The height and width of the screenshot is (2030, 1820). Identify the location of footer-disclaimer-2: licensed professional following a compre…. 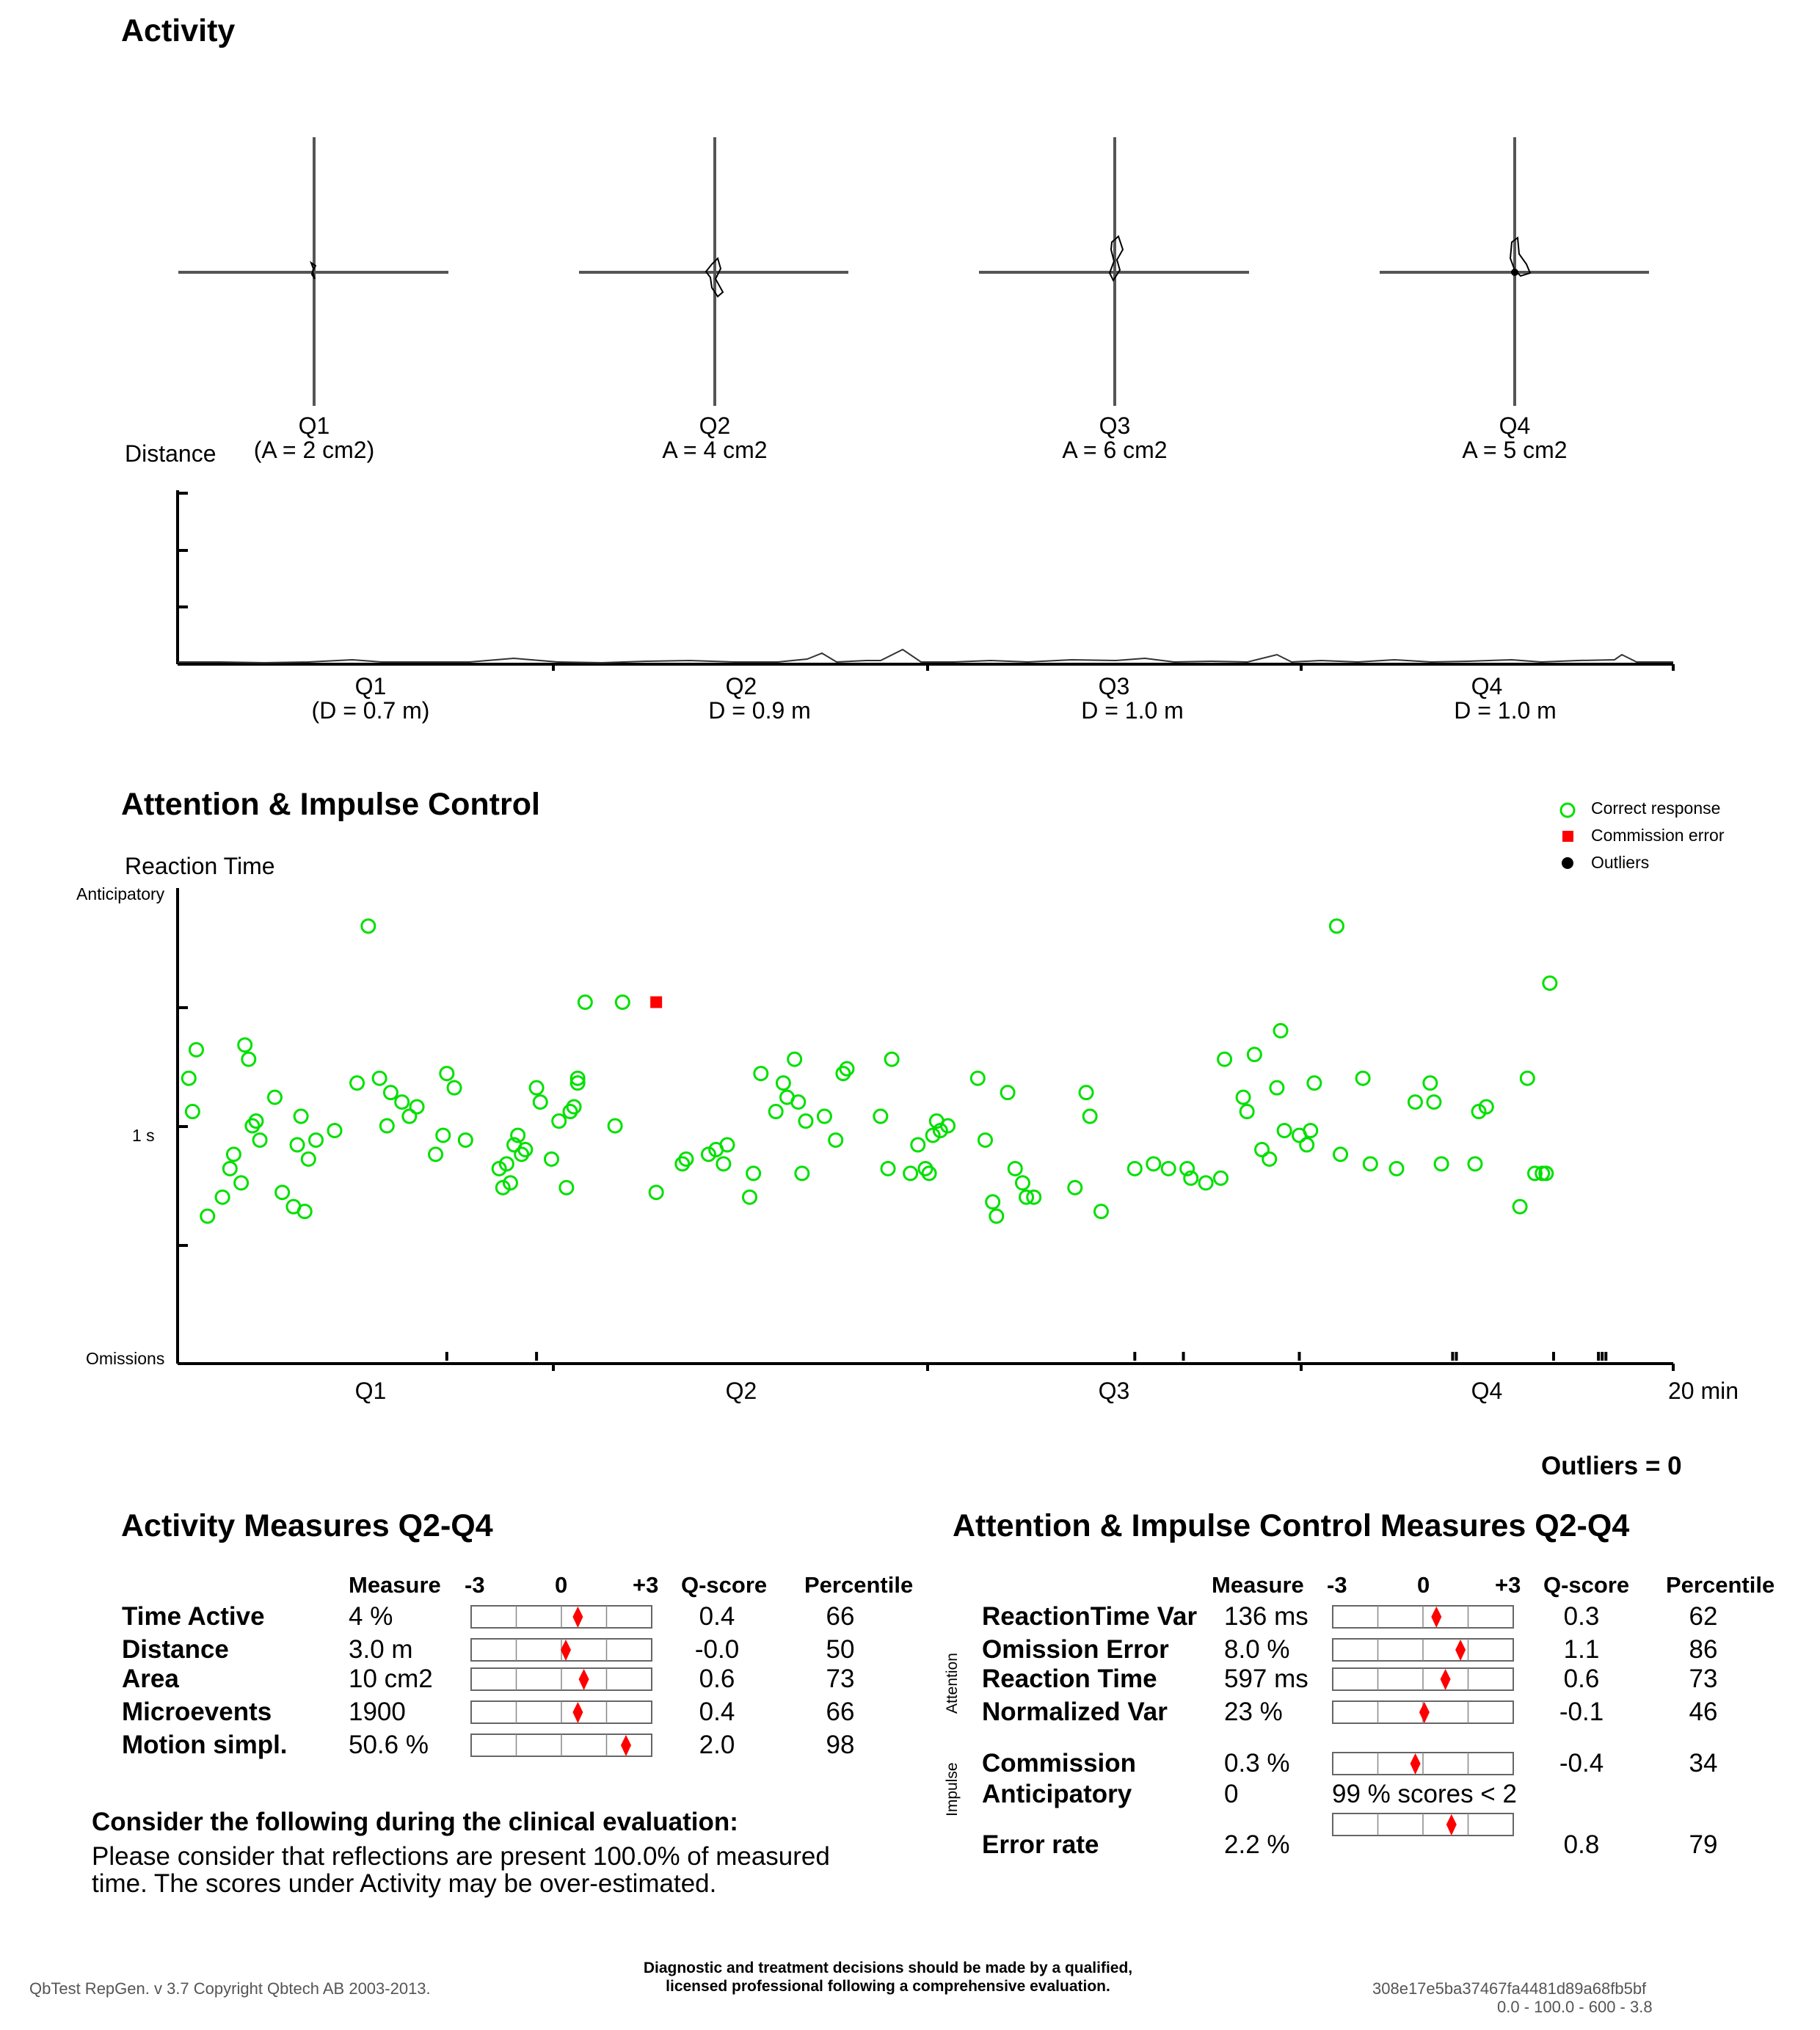
(888, 1987).